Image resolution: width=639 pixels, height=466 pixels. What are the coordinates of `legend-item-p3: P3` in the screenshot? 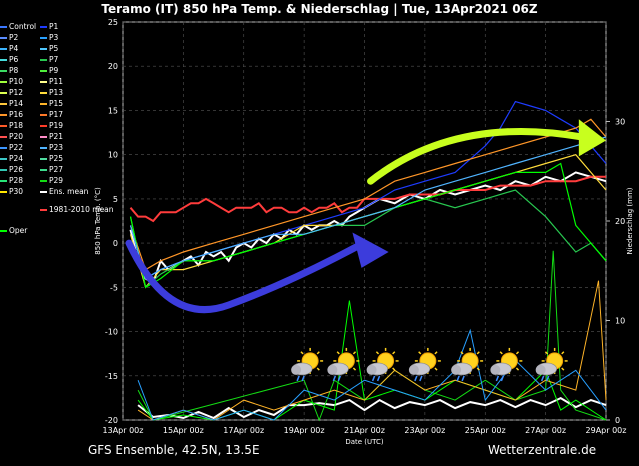 It's located at (49, 37).